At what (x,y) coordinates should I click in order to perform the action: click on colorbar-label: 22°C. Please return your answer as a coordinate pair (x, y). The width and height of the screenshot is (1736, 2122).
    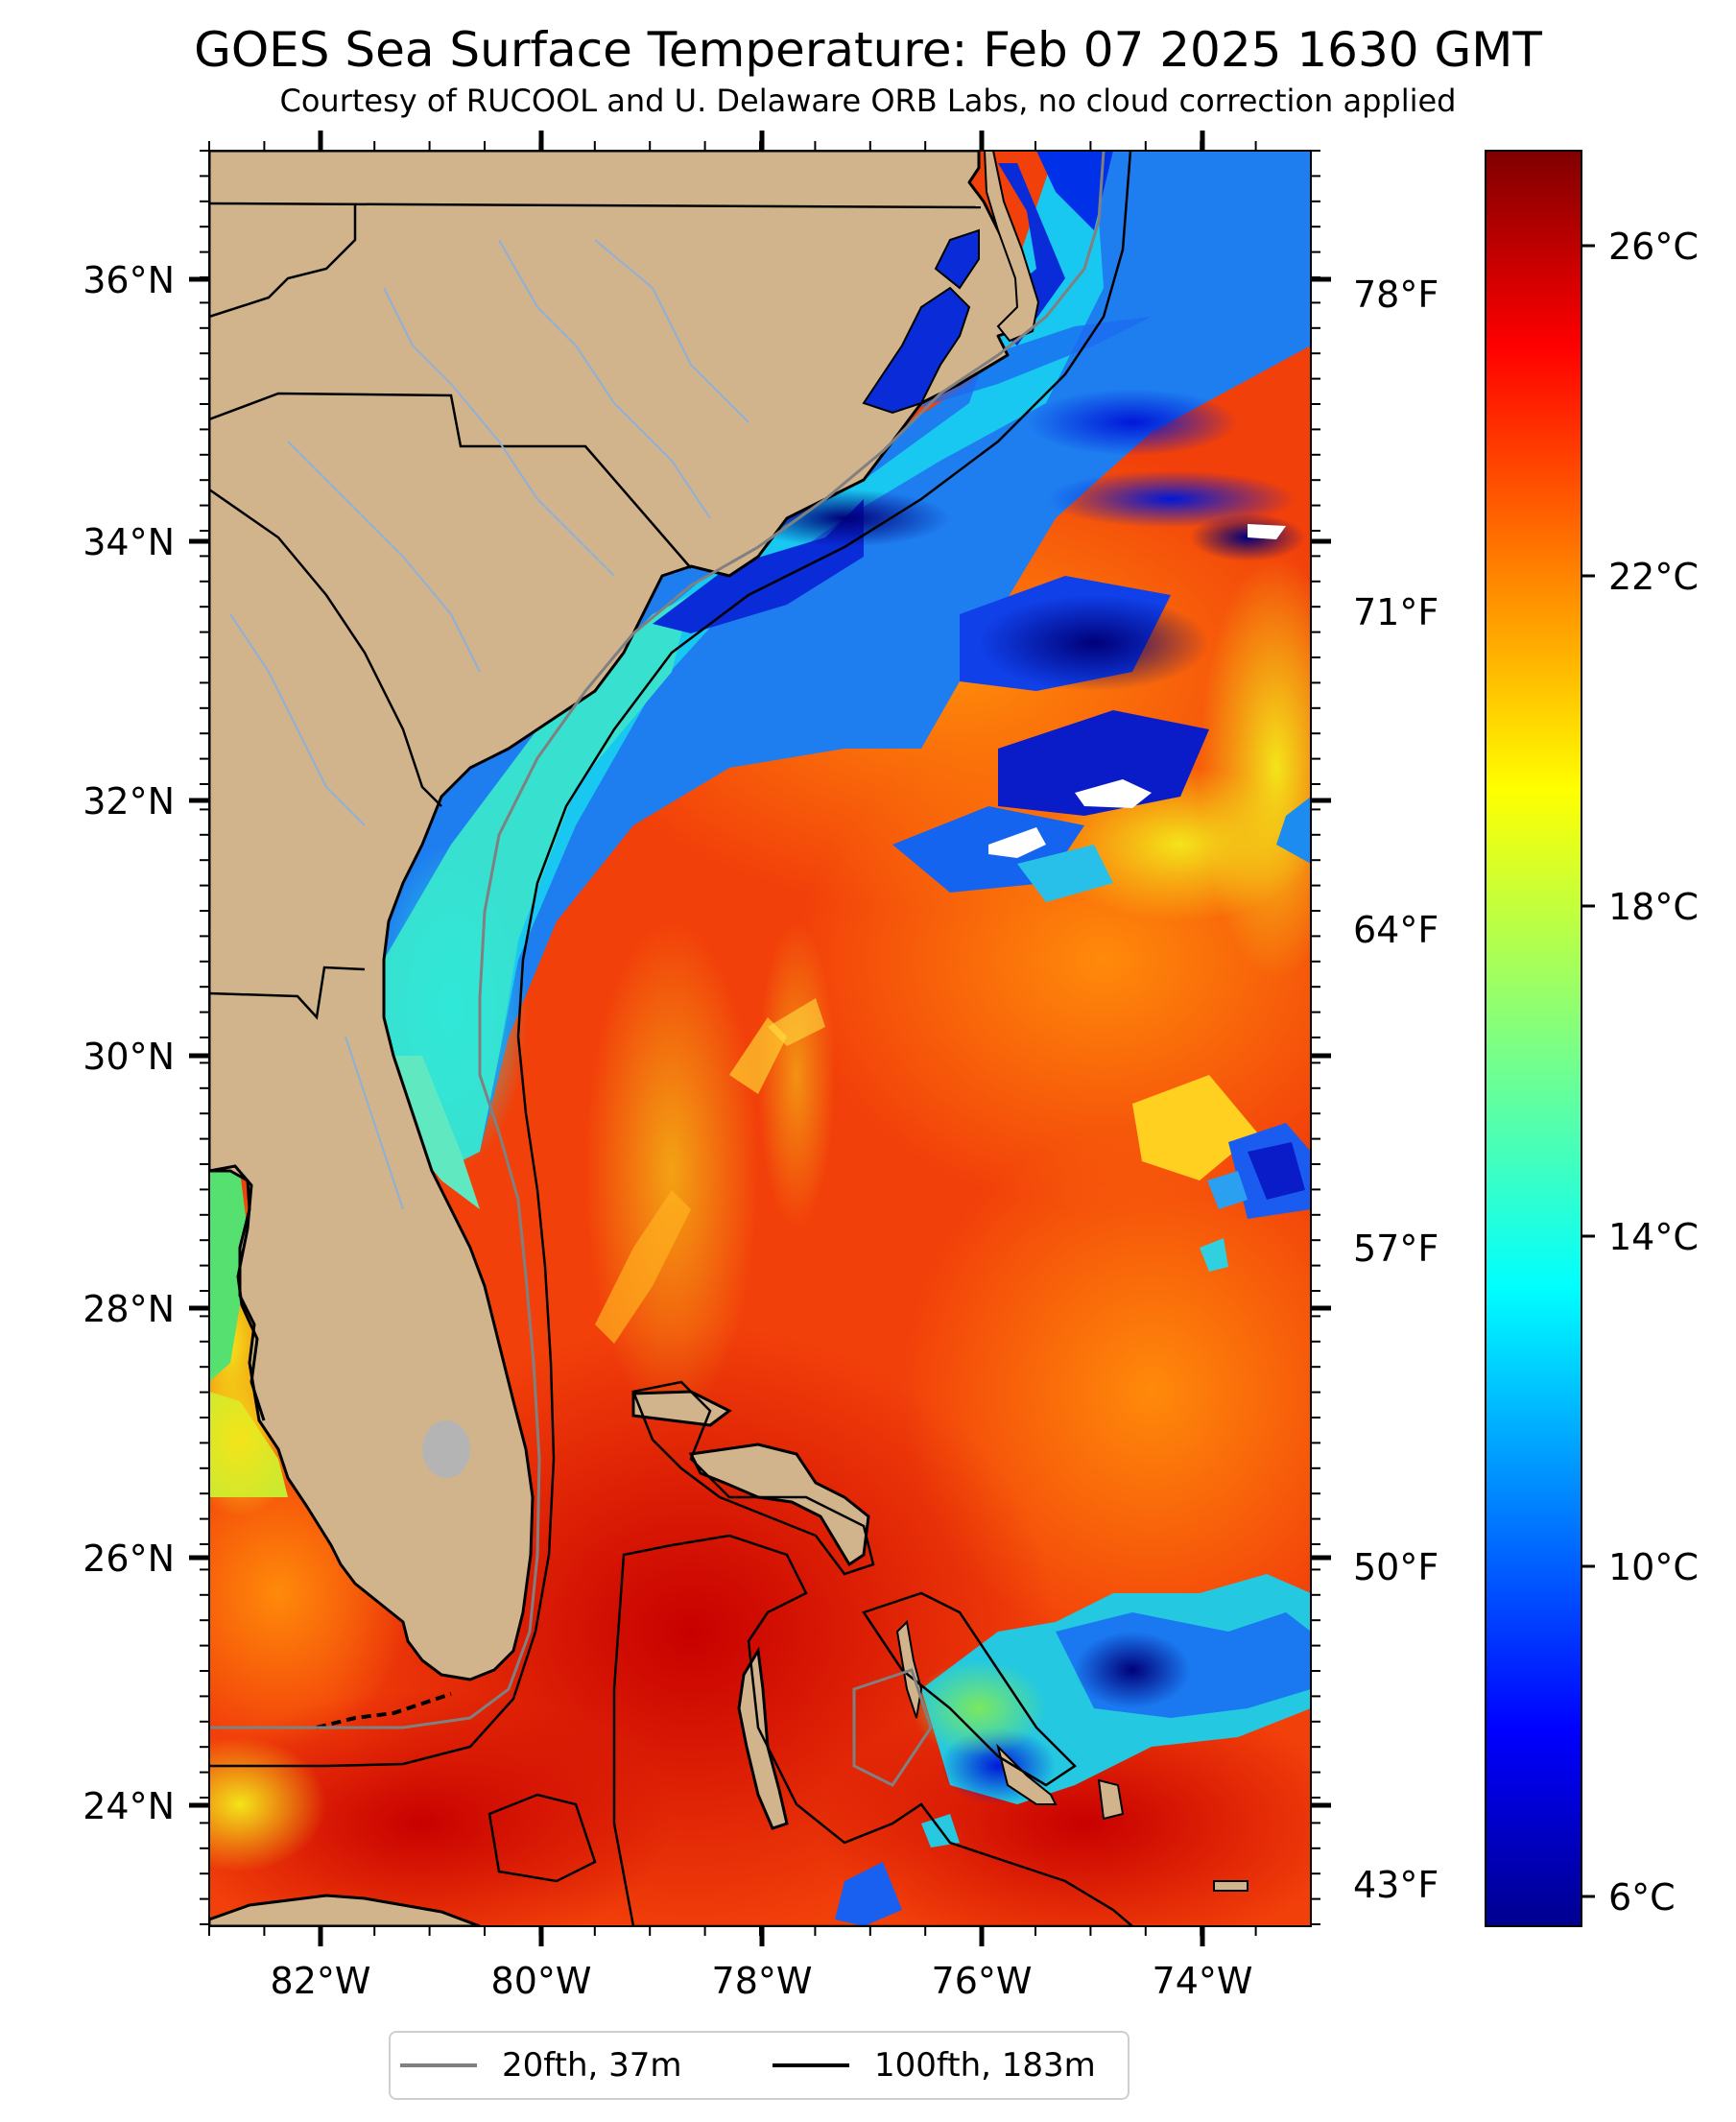
    Looking at the image, I should click on (1653, 577).